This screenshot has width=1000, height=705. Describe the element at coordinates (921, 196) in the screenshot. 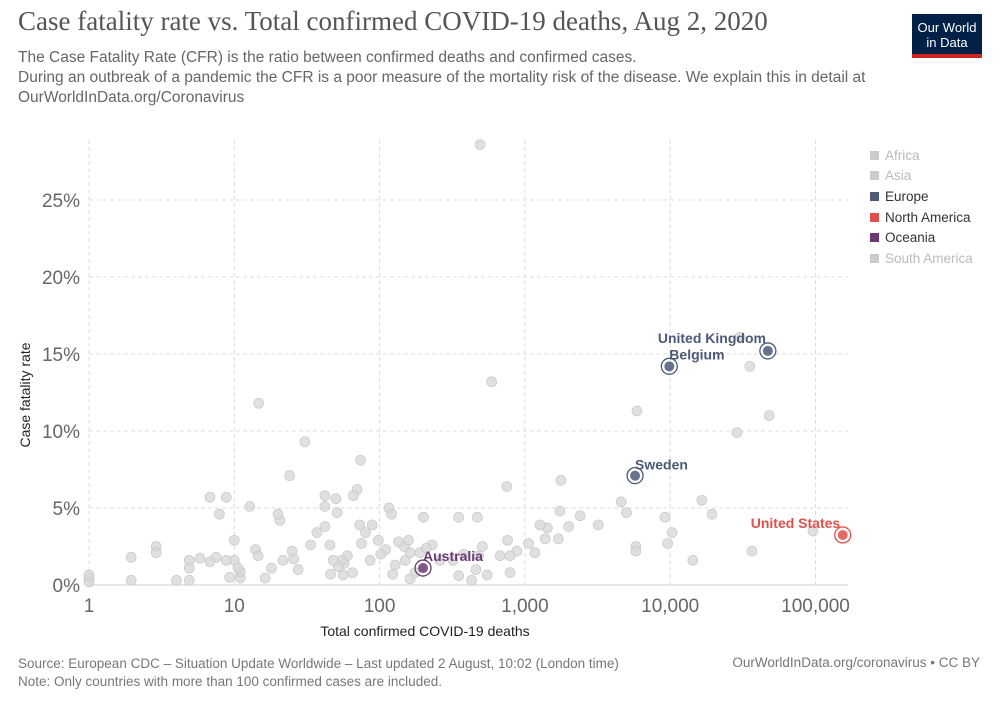

I see `legend-item: Europe` at that location.